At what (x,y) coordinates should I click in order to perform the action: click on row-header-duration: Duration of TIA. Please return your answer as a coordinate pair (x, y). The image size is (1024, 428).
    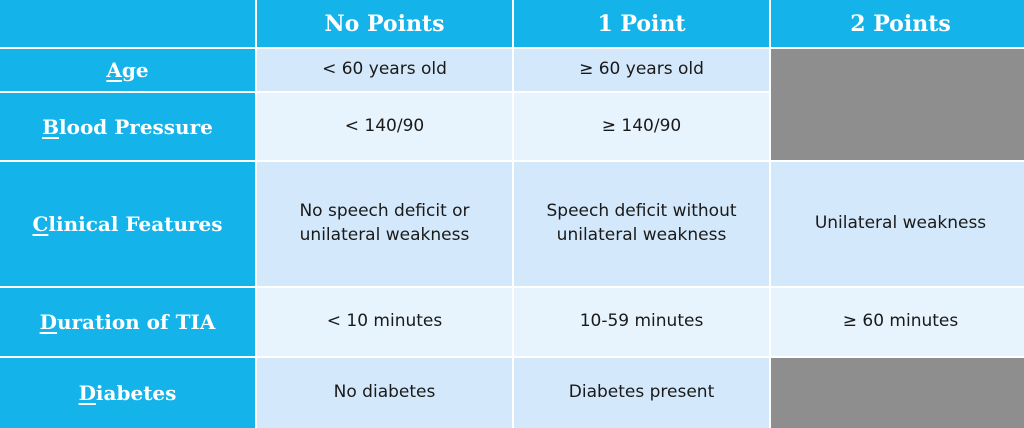
    Looking at the image, I should click on (127, 322).